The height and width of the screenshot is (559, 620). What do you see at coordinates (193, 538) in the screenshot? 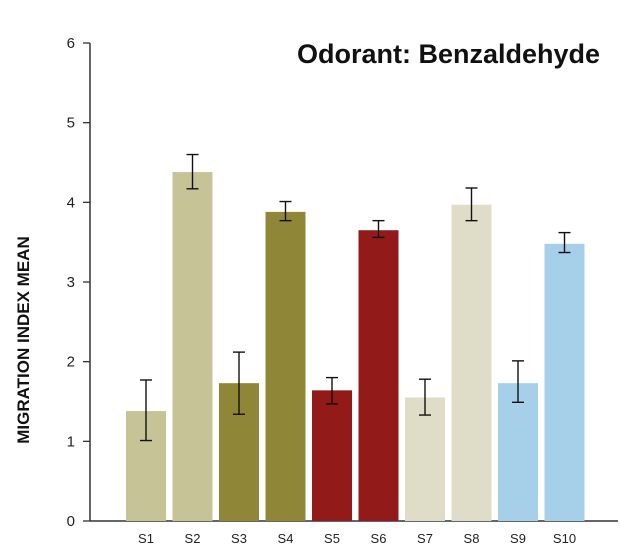
I see `x-tick-label: S2` at bounding box center [193, 538].